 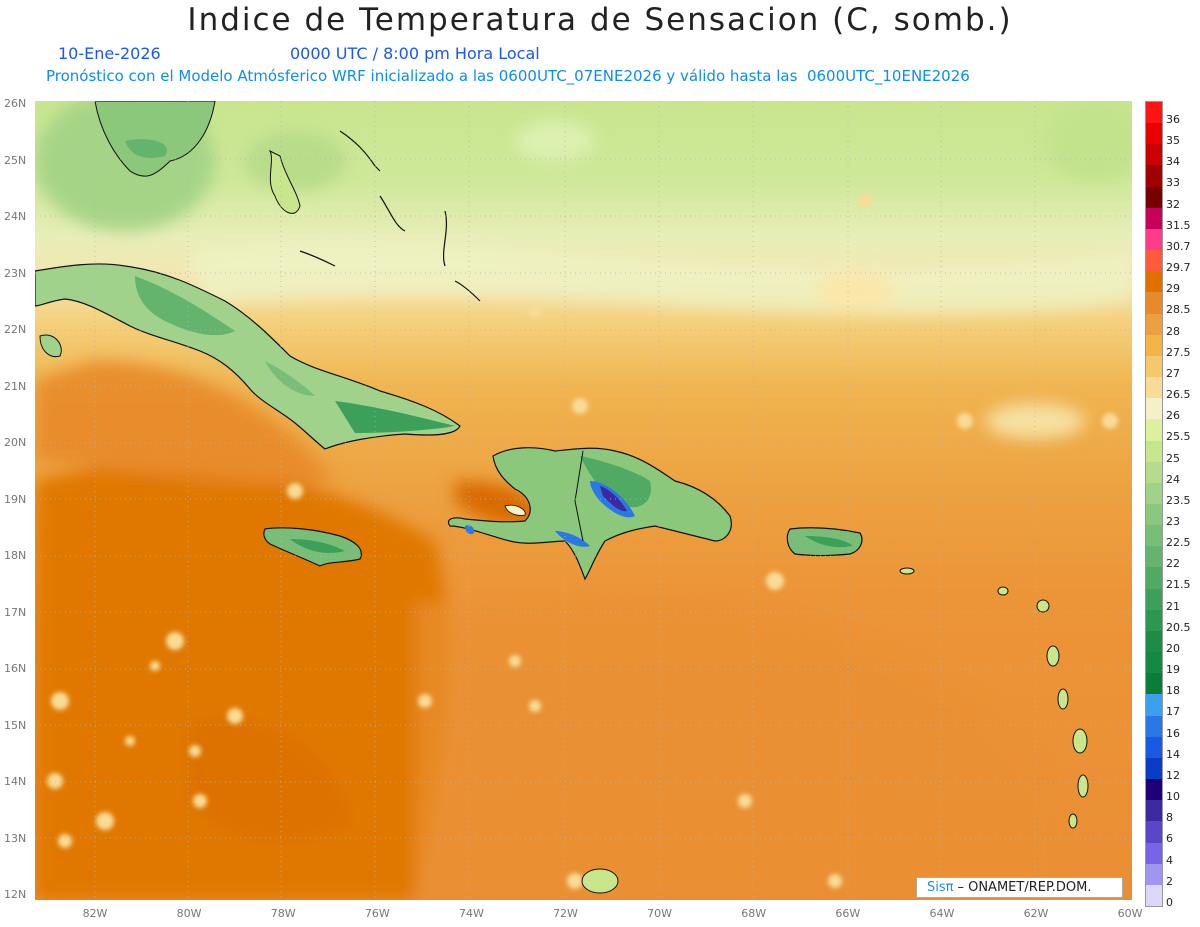 What do you see at coordinates (15, 329) in the screenshot?
I see `lat-label: 22N` at bounding box center [15, 329].